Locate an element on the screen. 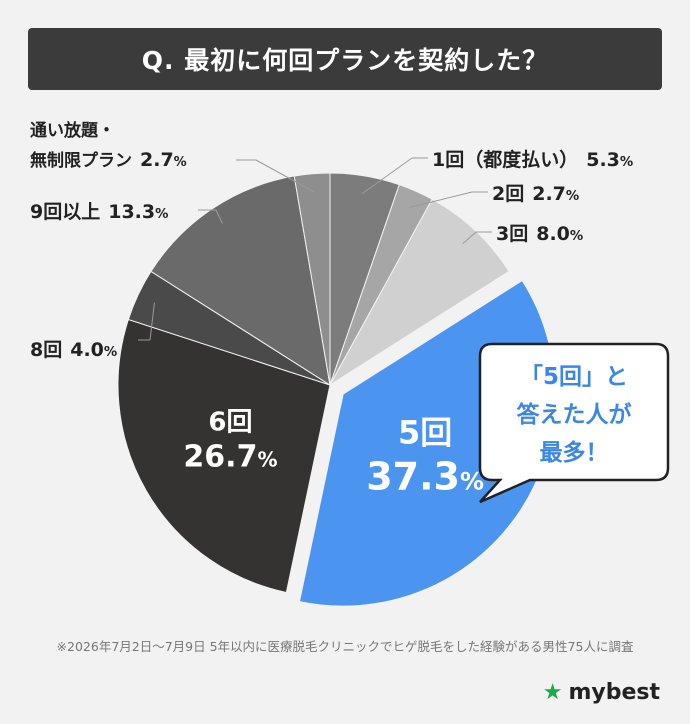 The height and width of the screenshot is (724, 690). slice-label-3: 5回 is located at coordinates (425, 432).